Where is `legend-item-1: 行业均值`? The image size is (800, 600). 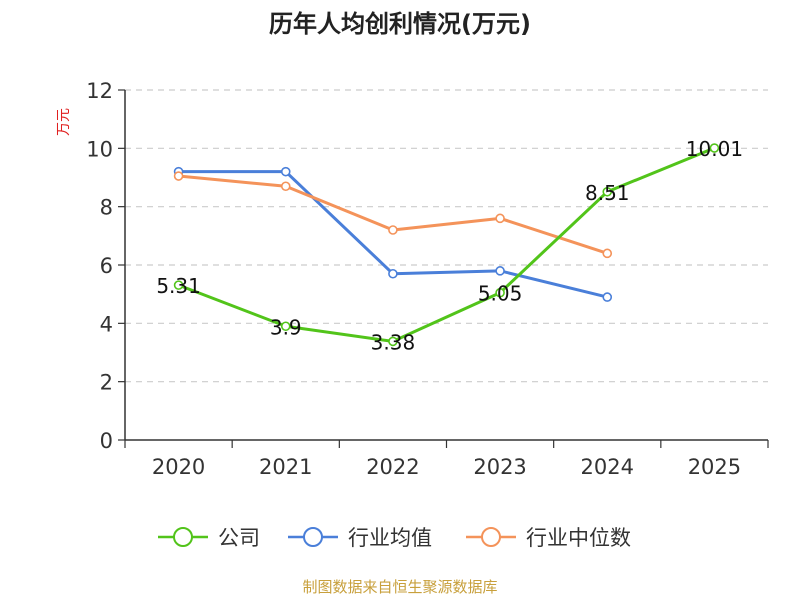 legend-item-1: 行业均值 is located at coordinates (360, 538).